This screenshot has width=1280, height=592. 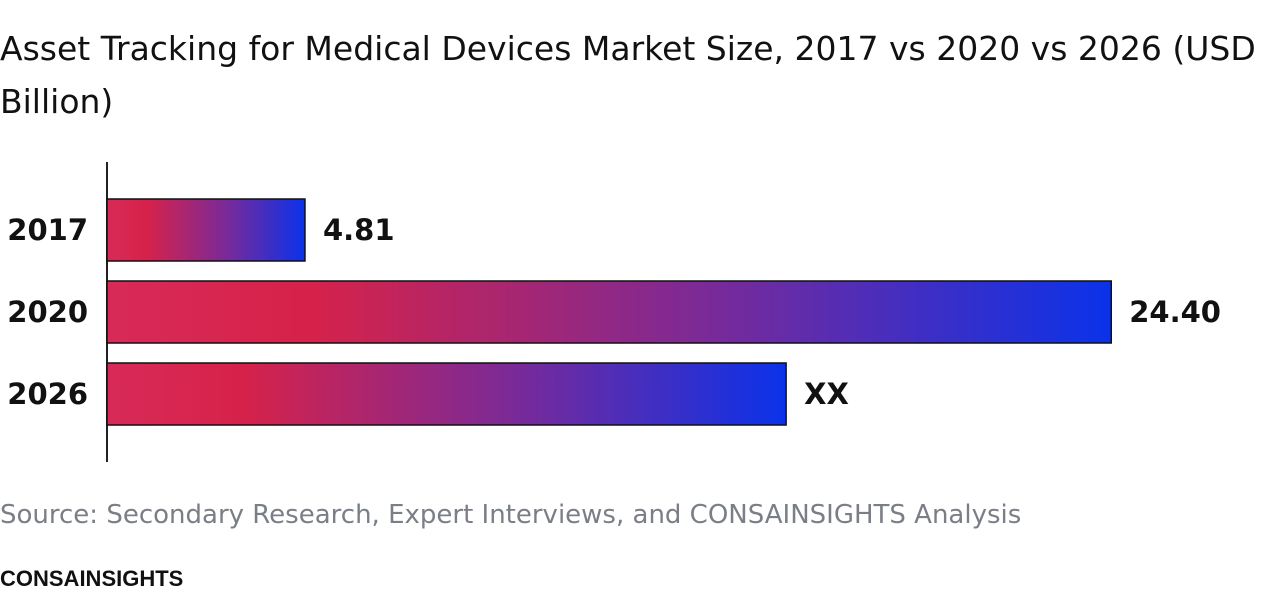 I want to click on y-tick-label: 2026, so click(x=47, y=394).